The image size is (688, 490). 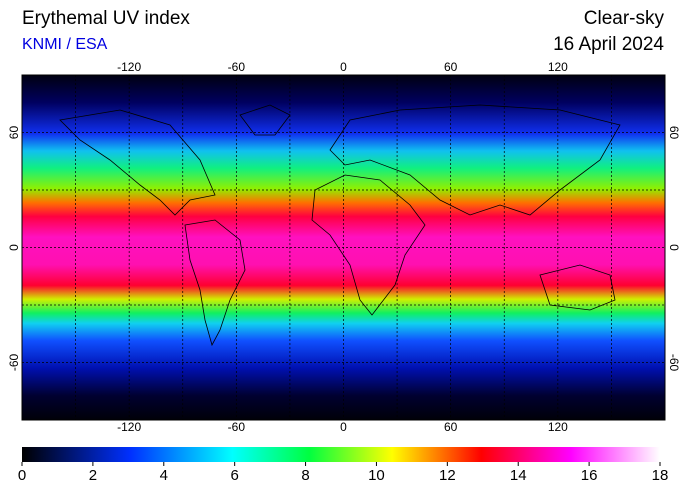 I want to click on colorbar-label: 4, so click(x=164, y=475).